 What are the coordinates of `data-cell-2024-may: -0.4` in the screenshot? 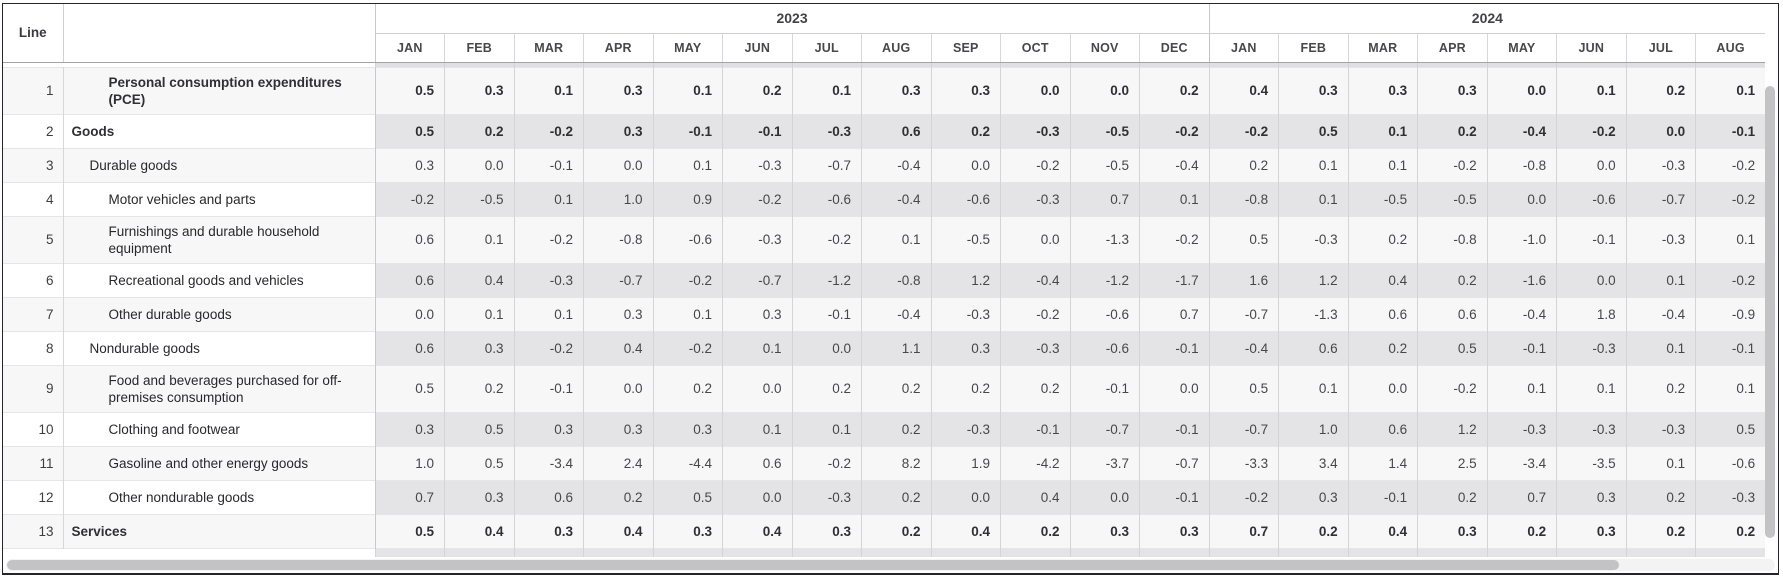 It's located at (1521, 313).